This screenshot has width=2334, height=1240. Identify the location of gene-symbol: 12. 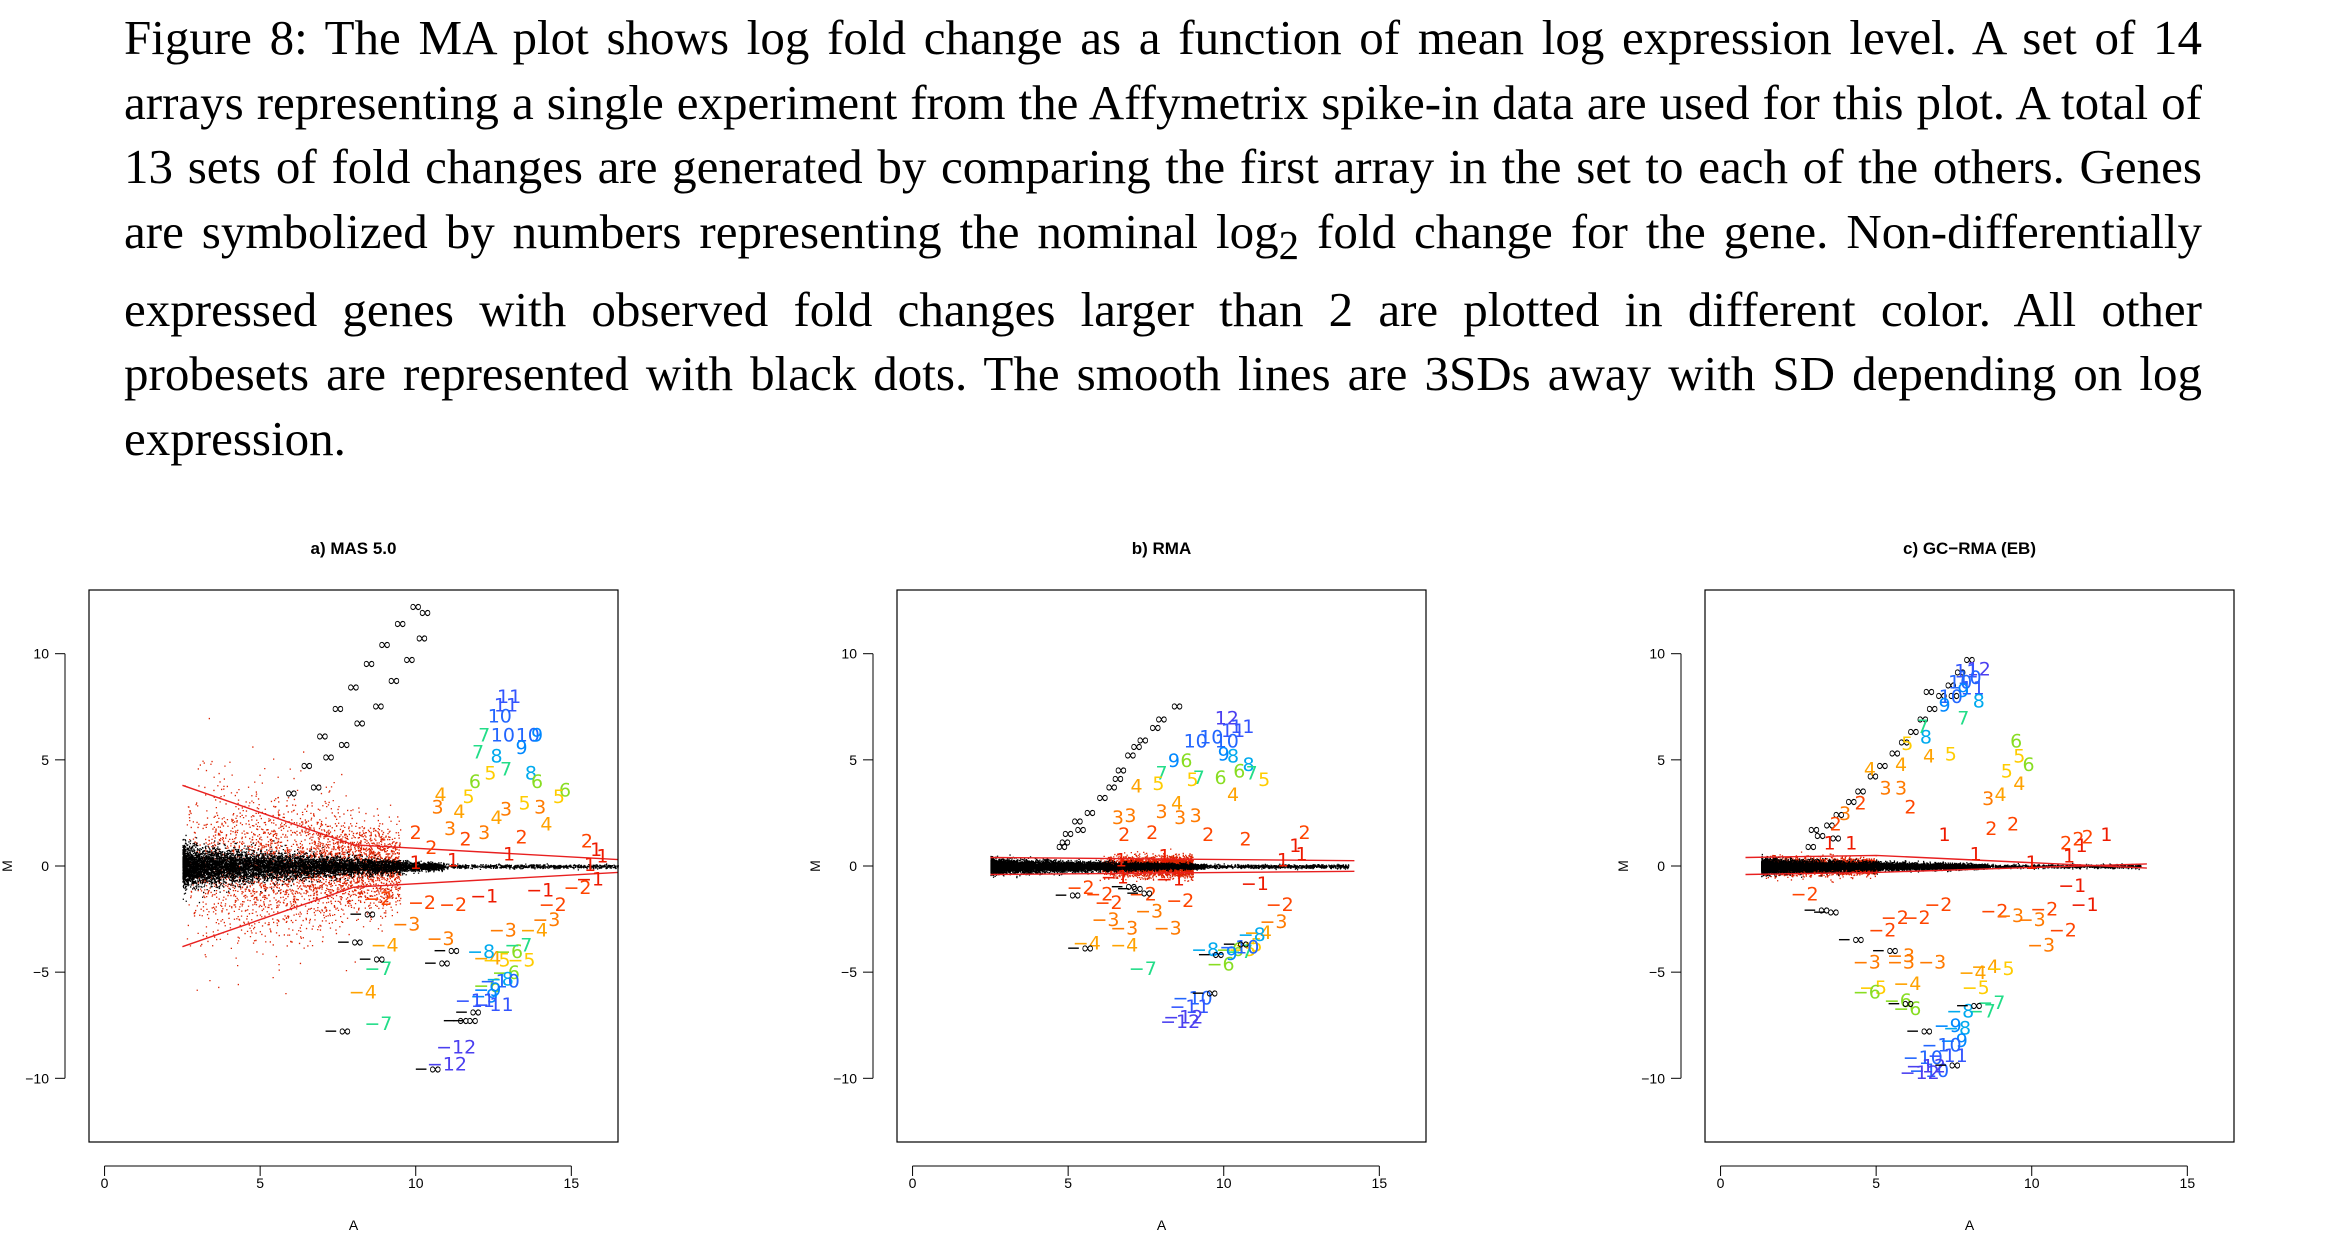
(1979, 670).